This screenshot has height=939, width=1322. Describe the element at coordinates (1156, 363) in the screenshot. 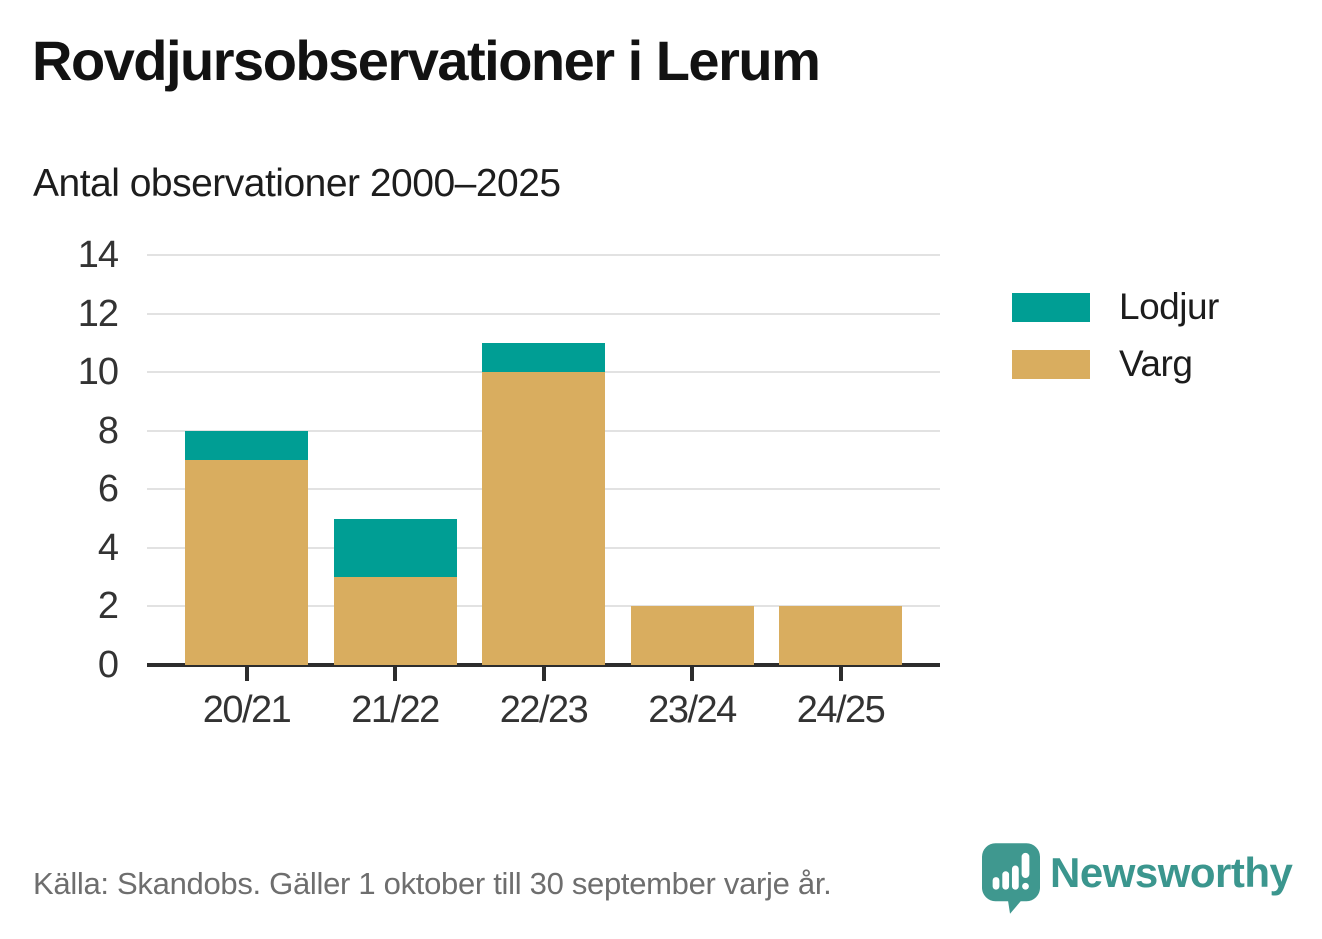

I see `legend-label: Varg` at that location.